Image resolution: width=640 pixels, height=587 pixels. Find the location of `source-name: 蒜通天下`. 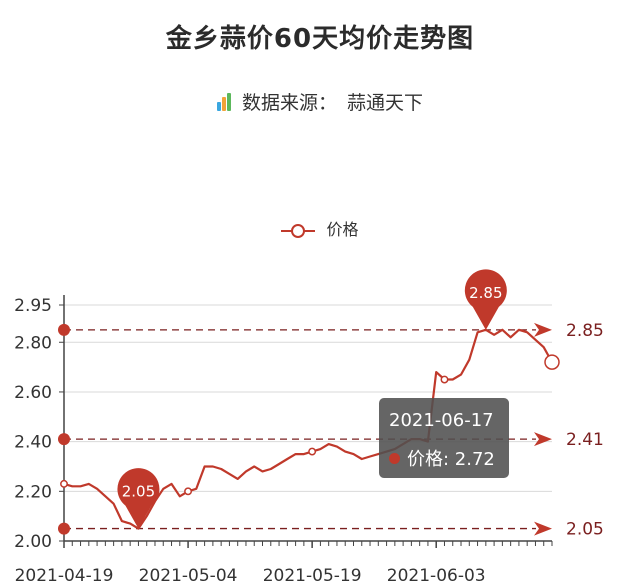

source-name: 蒜通天下 is located at coordinates (385, 103).